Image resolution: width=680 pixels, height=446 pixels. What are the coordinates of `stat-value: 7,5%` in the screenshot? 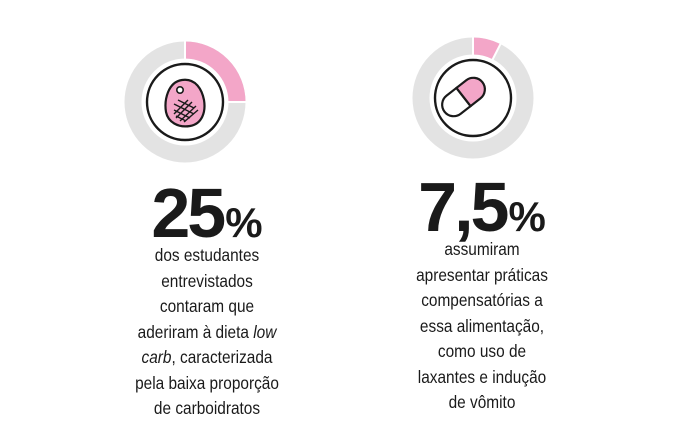 It's located at (482, 207).